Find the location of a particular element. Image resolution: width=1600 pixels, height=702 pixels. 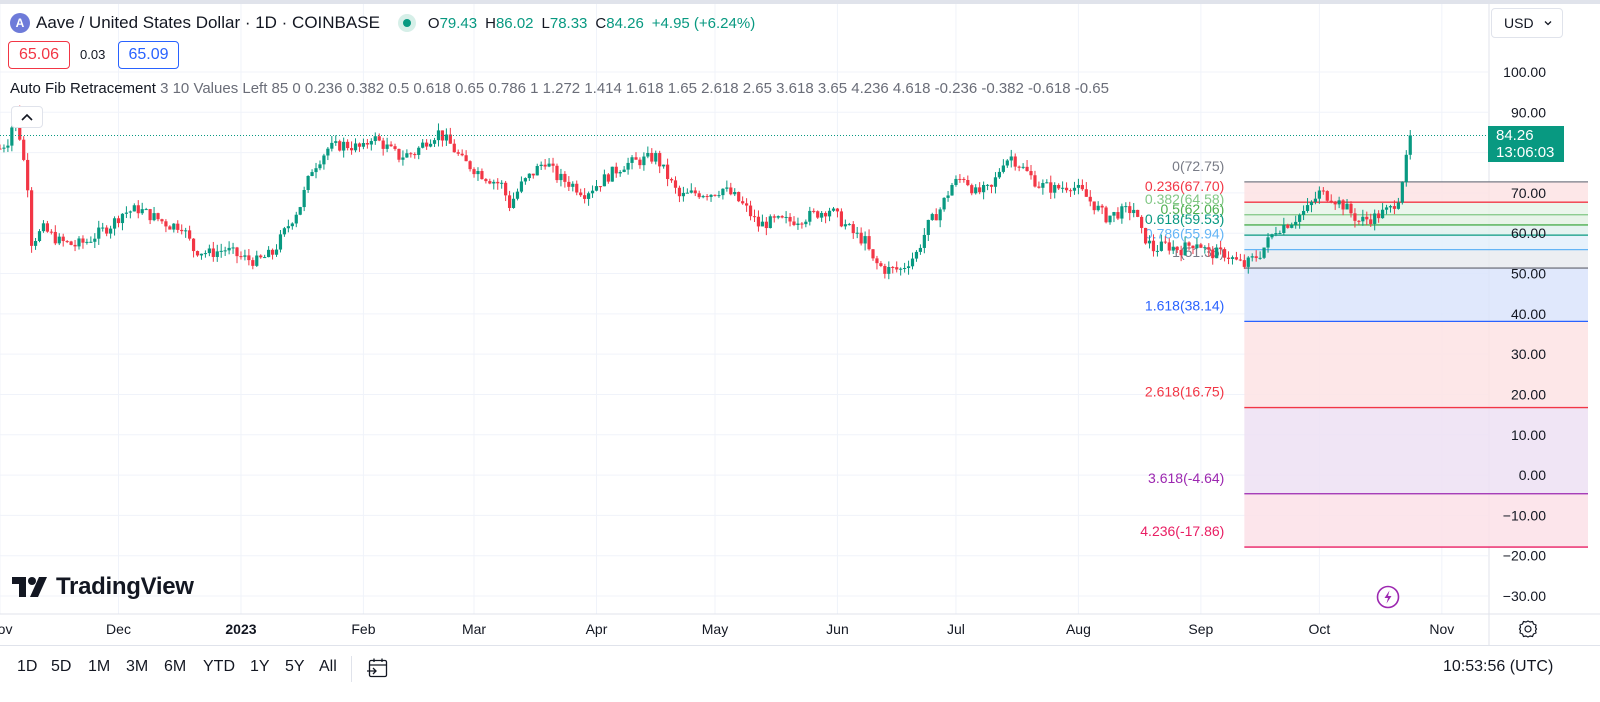

utc-clock: 10:53:56 (UTC) is located at coordinates (1498, 666).